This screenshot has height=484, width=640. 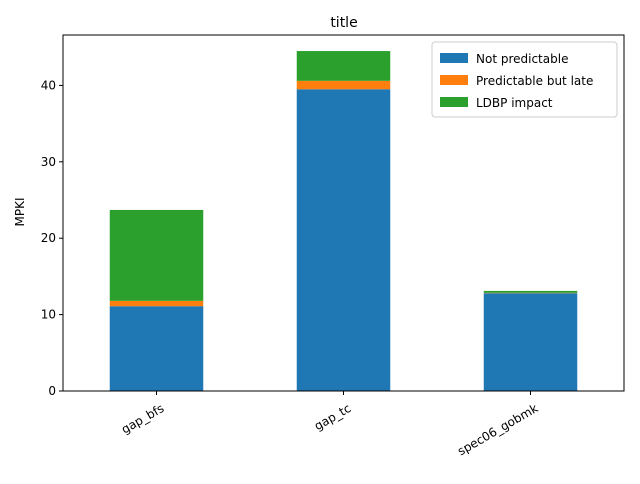 What do you see at coordinates (157, 303) in the screenshot?
I see `bar-gap_bfs-predictable-but-late` at bounding box center [157, 303].